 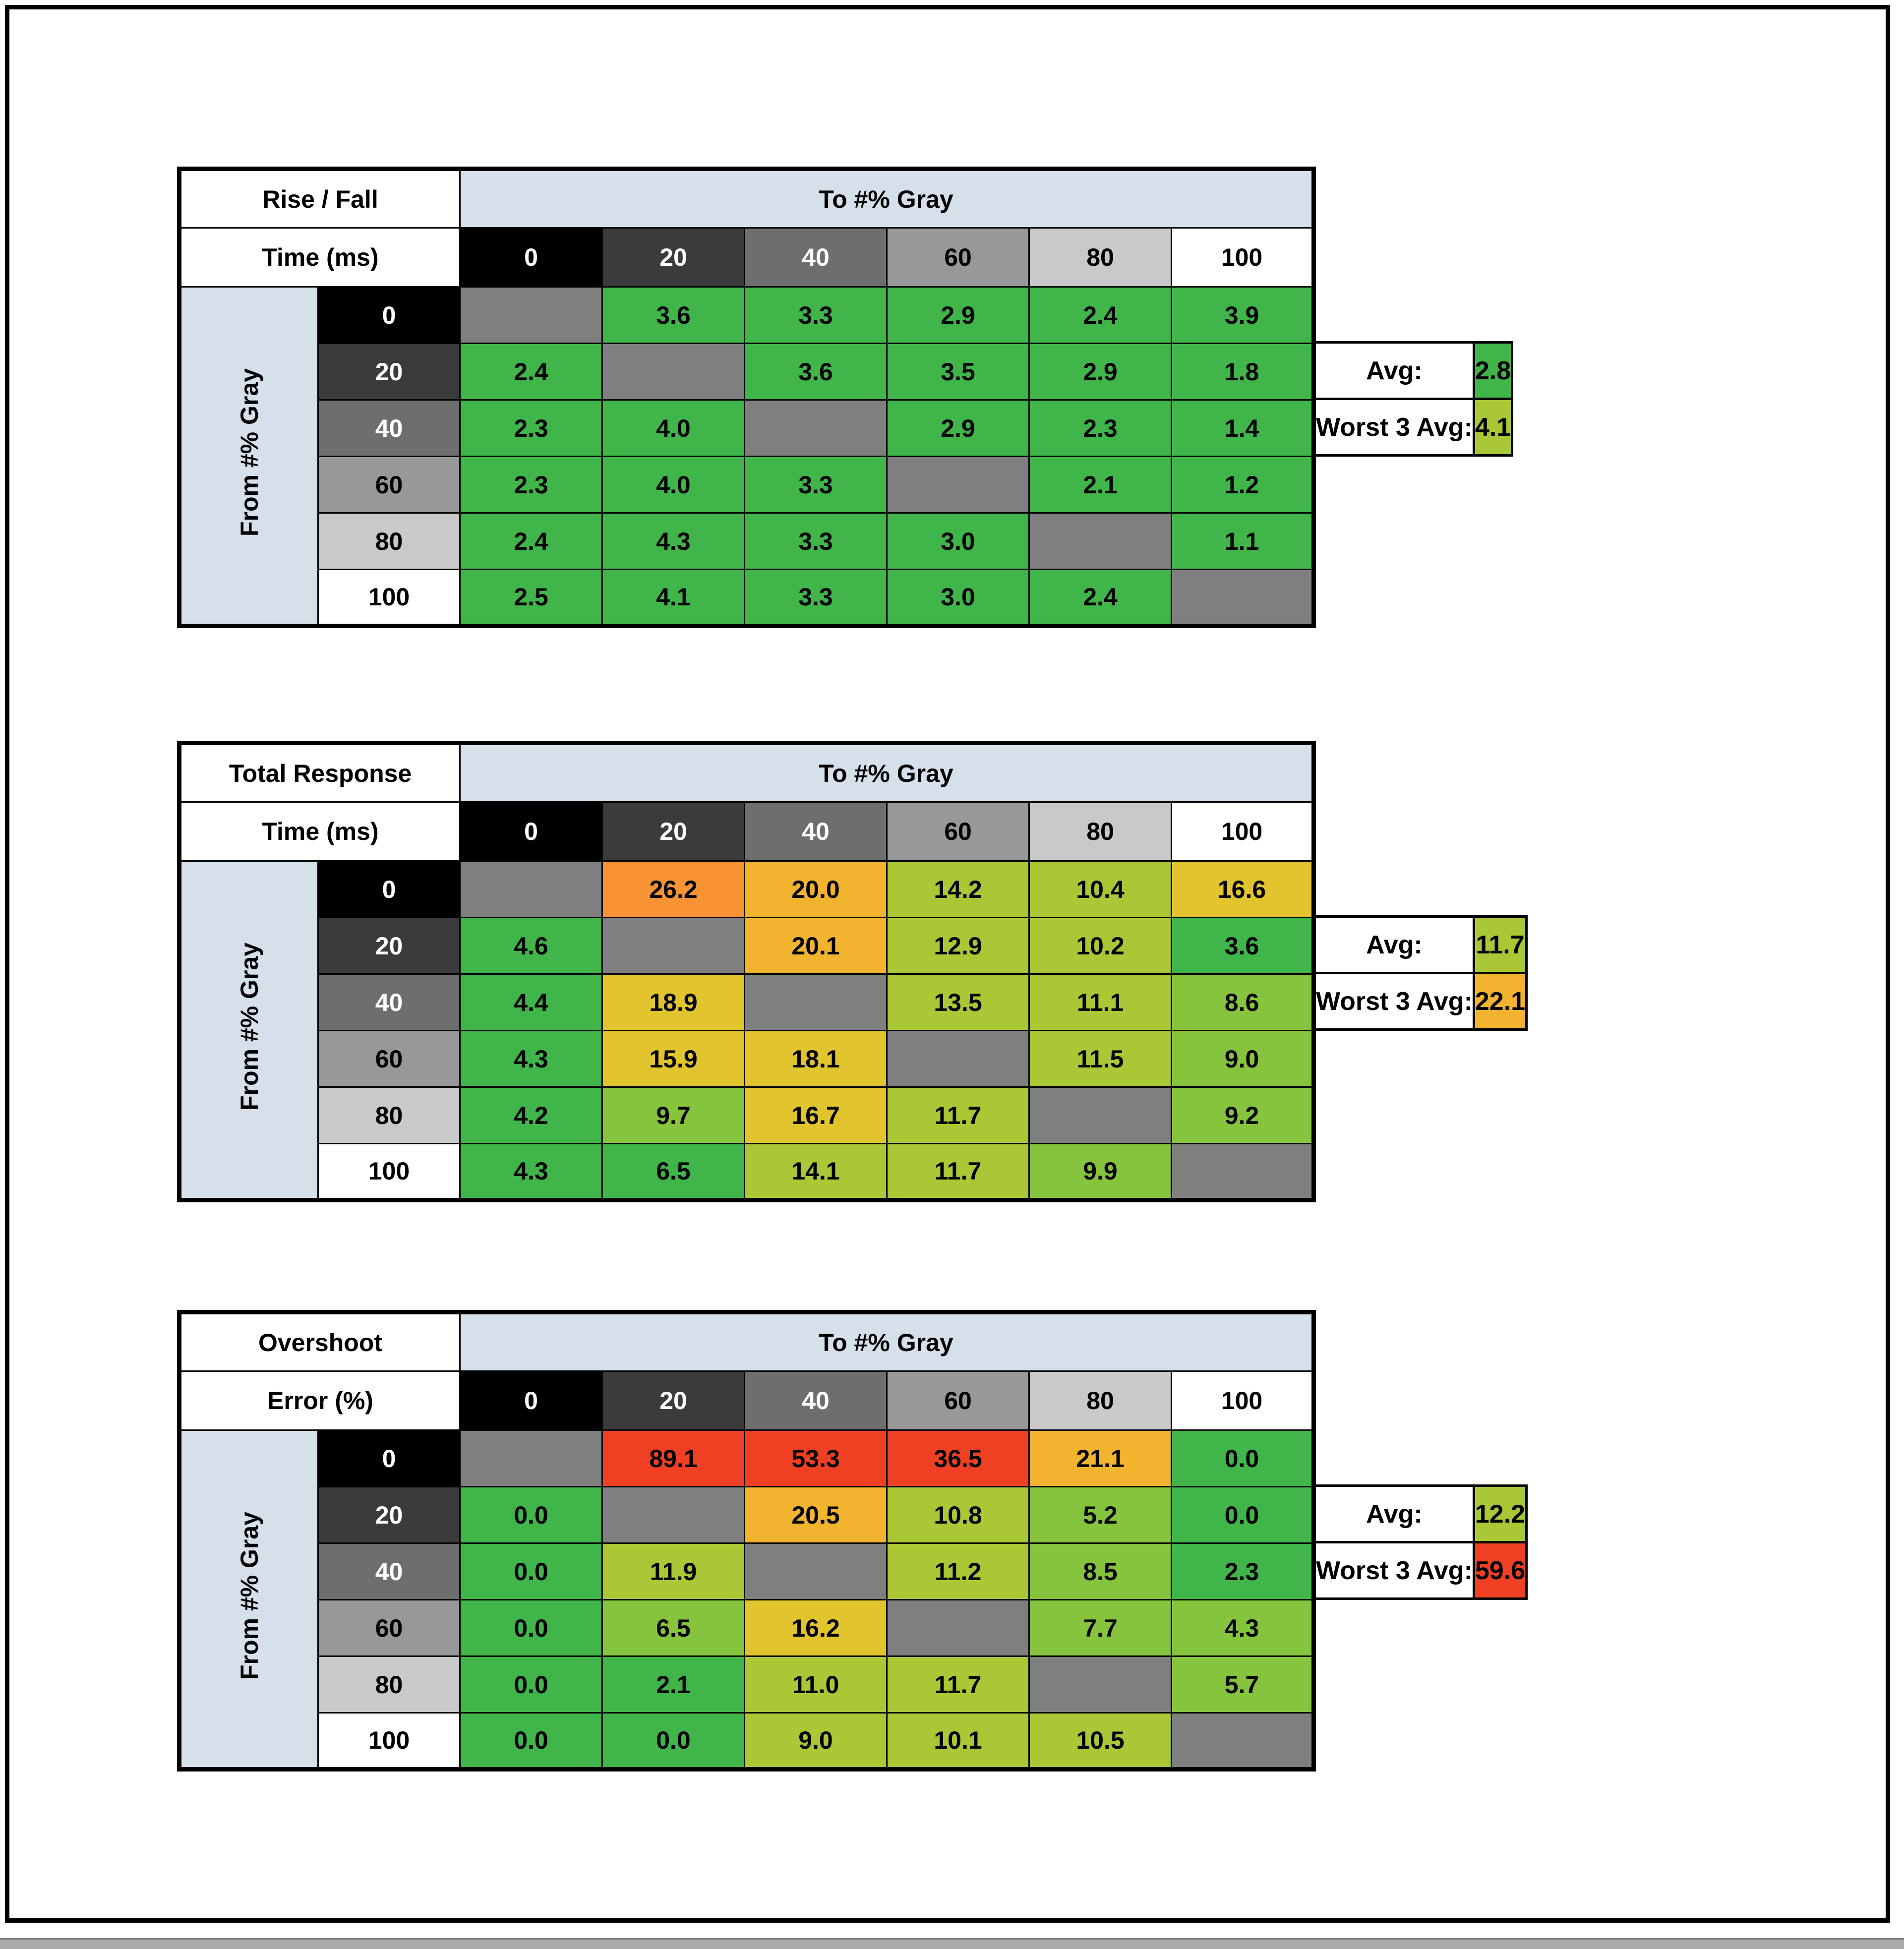 What do you see at coordinates (958, 831) in the screenshot?
I see `col-header: 60` at bounding box center [958, 831].